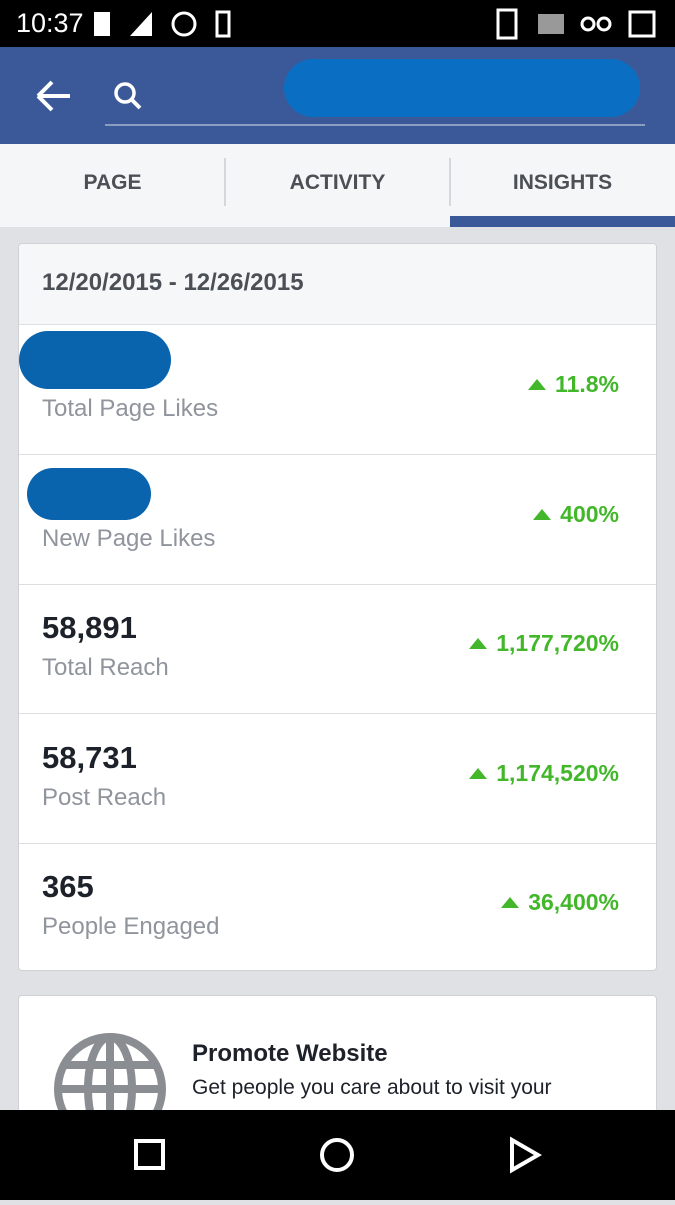 The image size is (675, 1205). What do you see at coordinates (89, 627) in the screenshot?
I see `metric-value: 58,891` at bounding box center [89, 627].